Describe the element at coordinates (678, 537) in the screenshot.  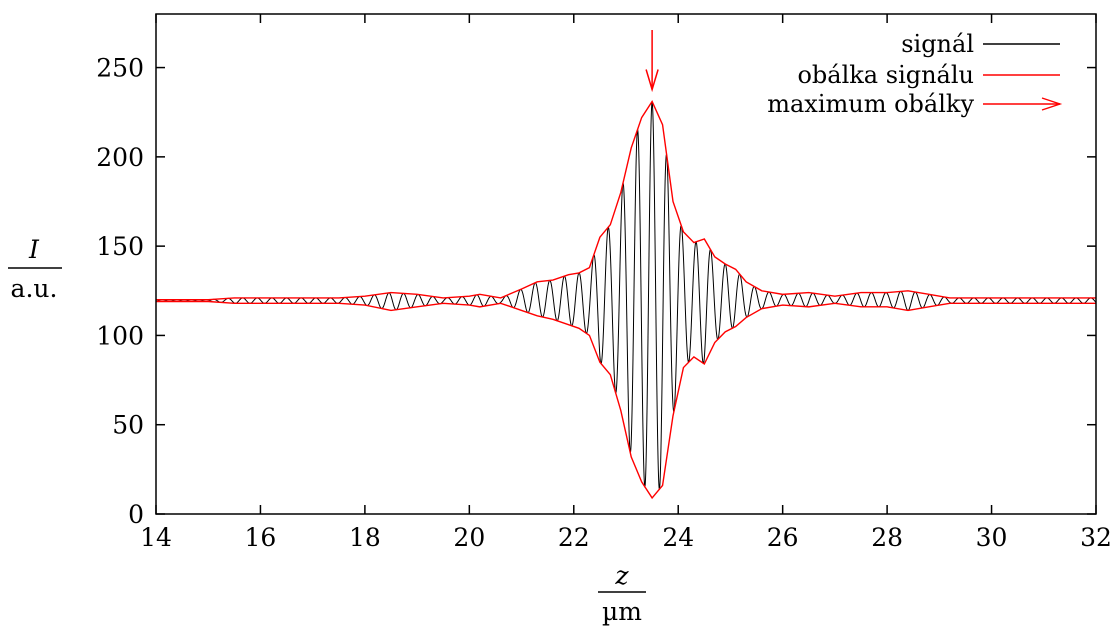
I see `x-tick-label: 24` at that location.